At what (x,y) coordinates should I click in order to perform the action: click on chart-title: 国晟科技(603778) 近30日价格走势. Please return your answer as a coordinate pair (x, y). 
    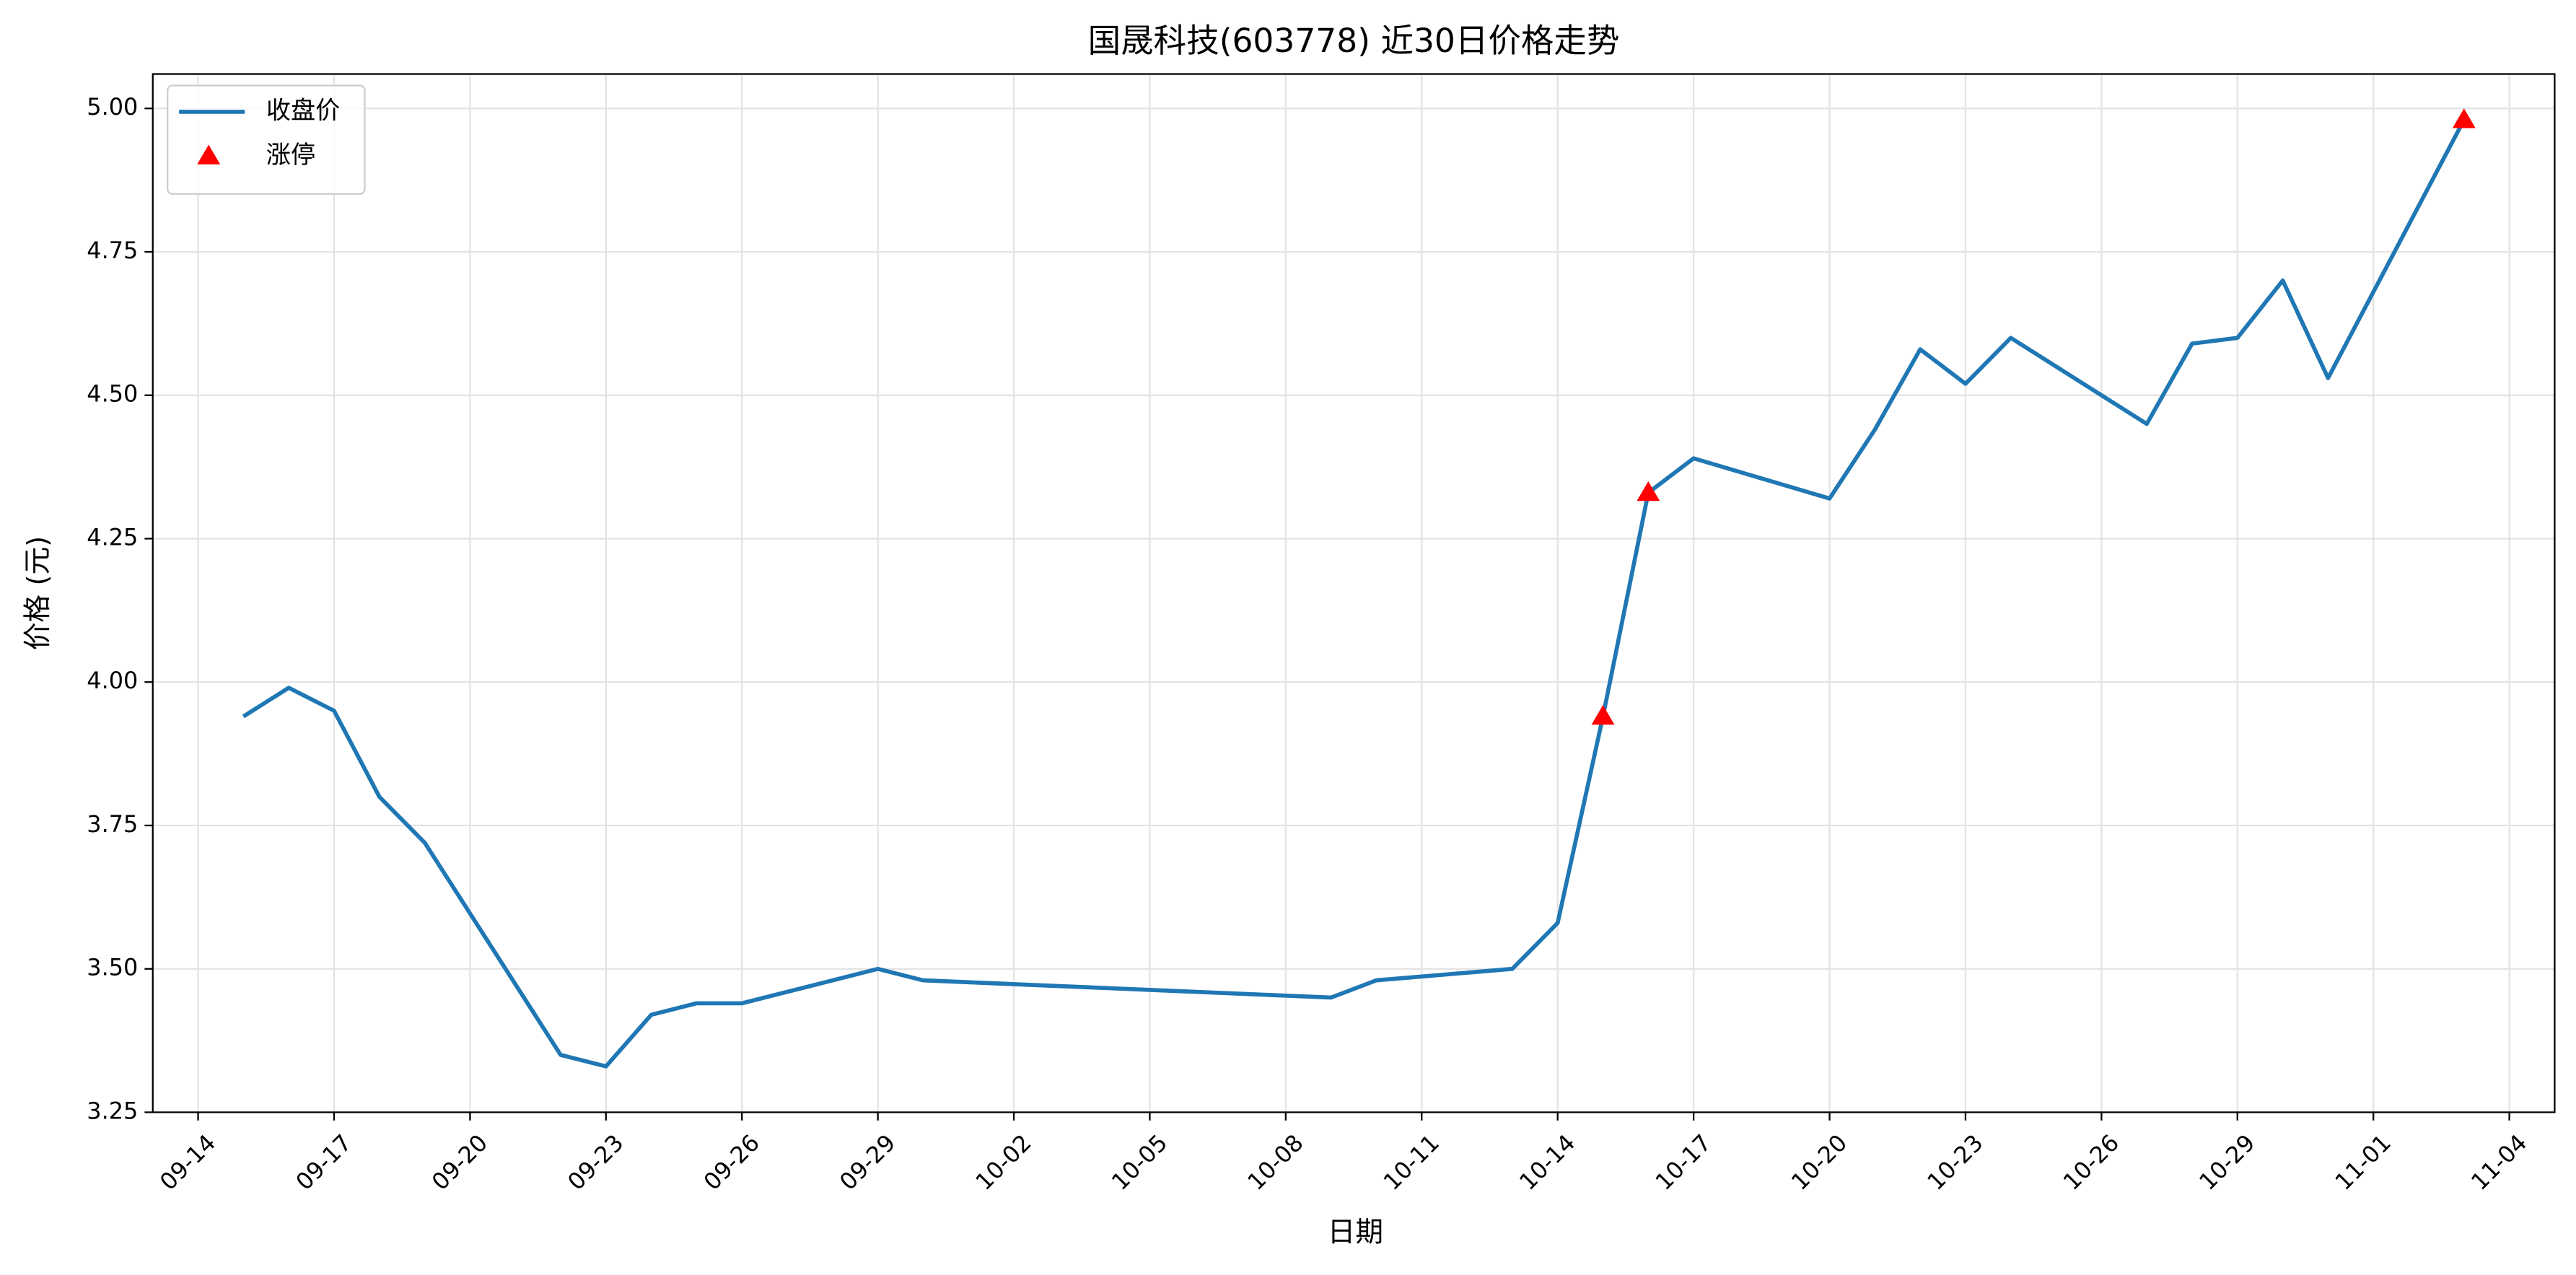
    Looking at the image, I should click on (1354, 41).